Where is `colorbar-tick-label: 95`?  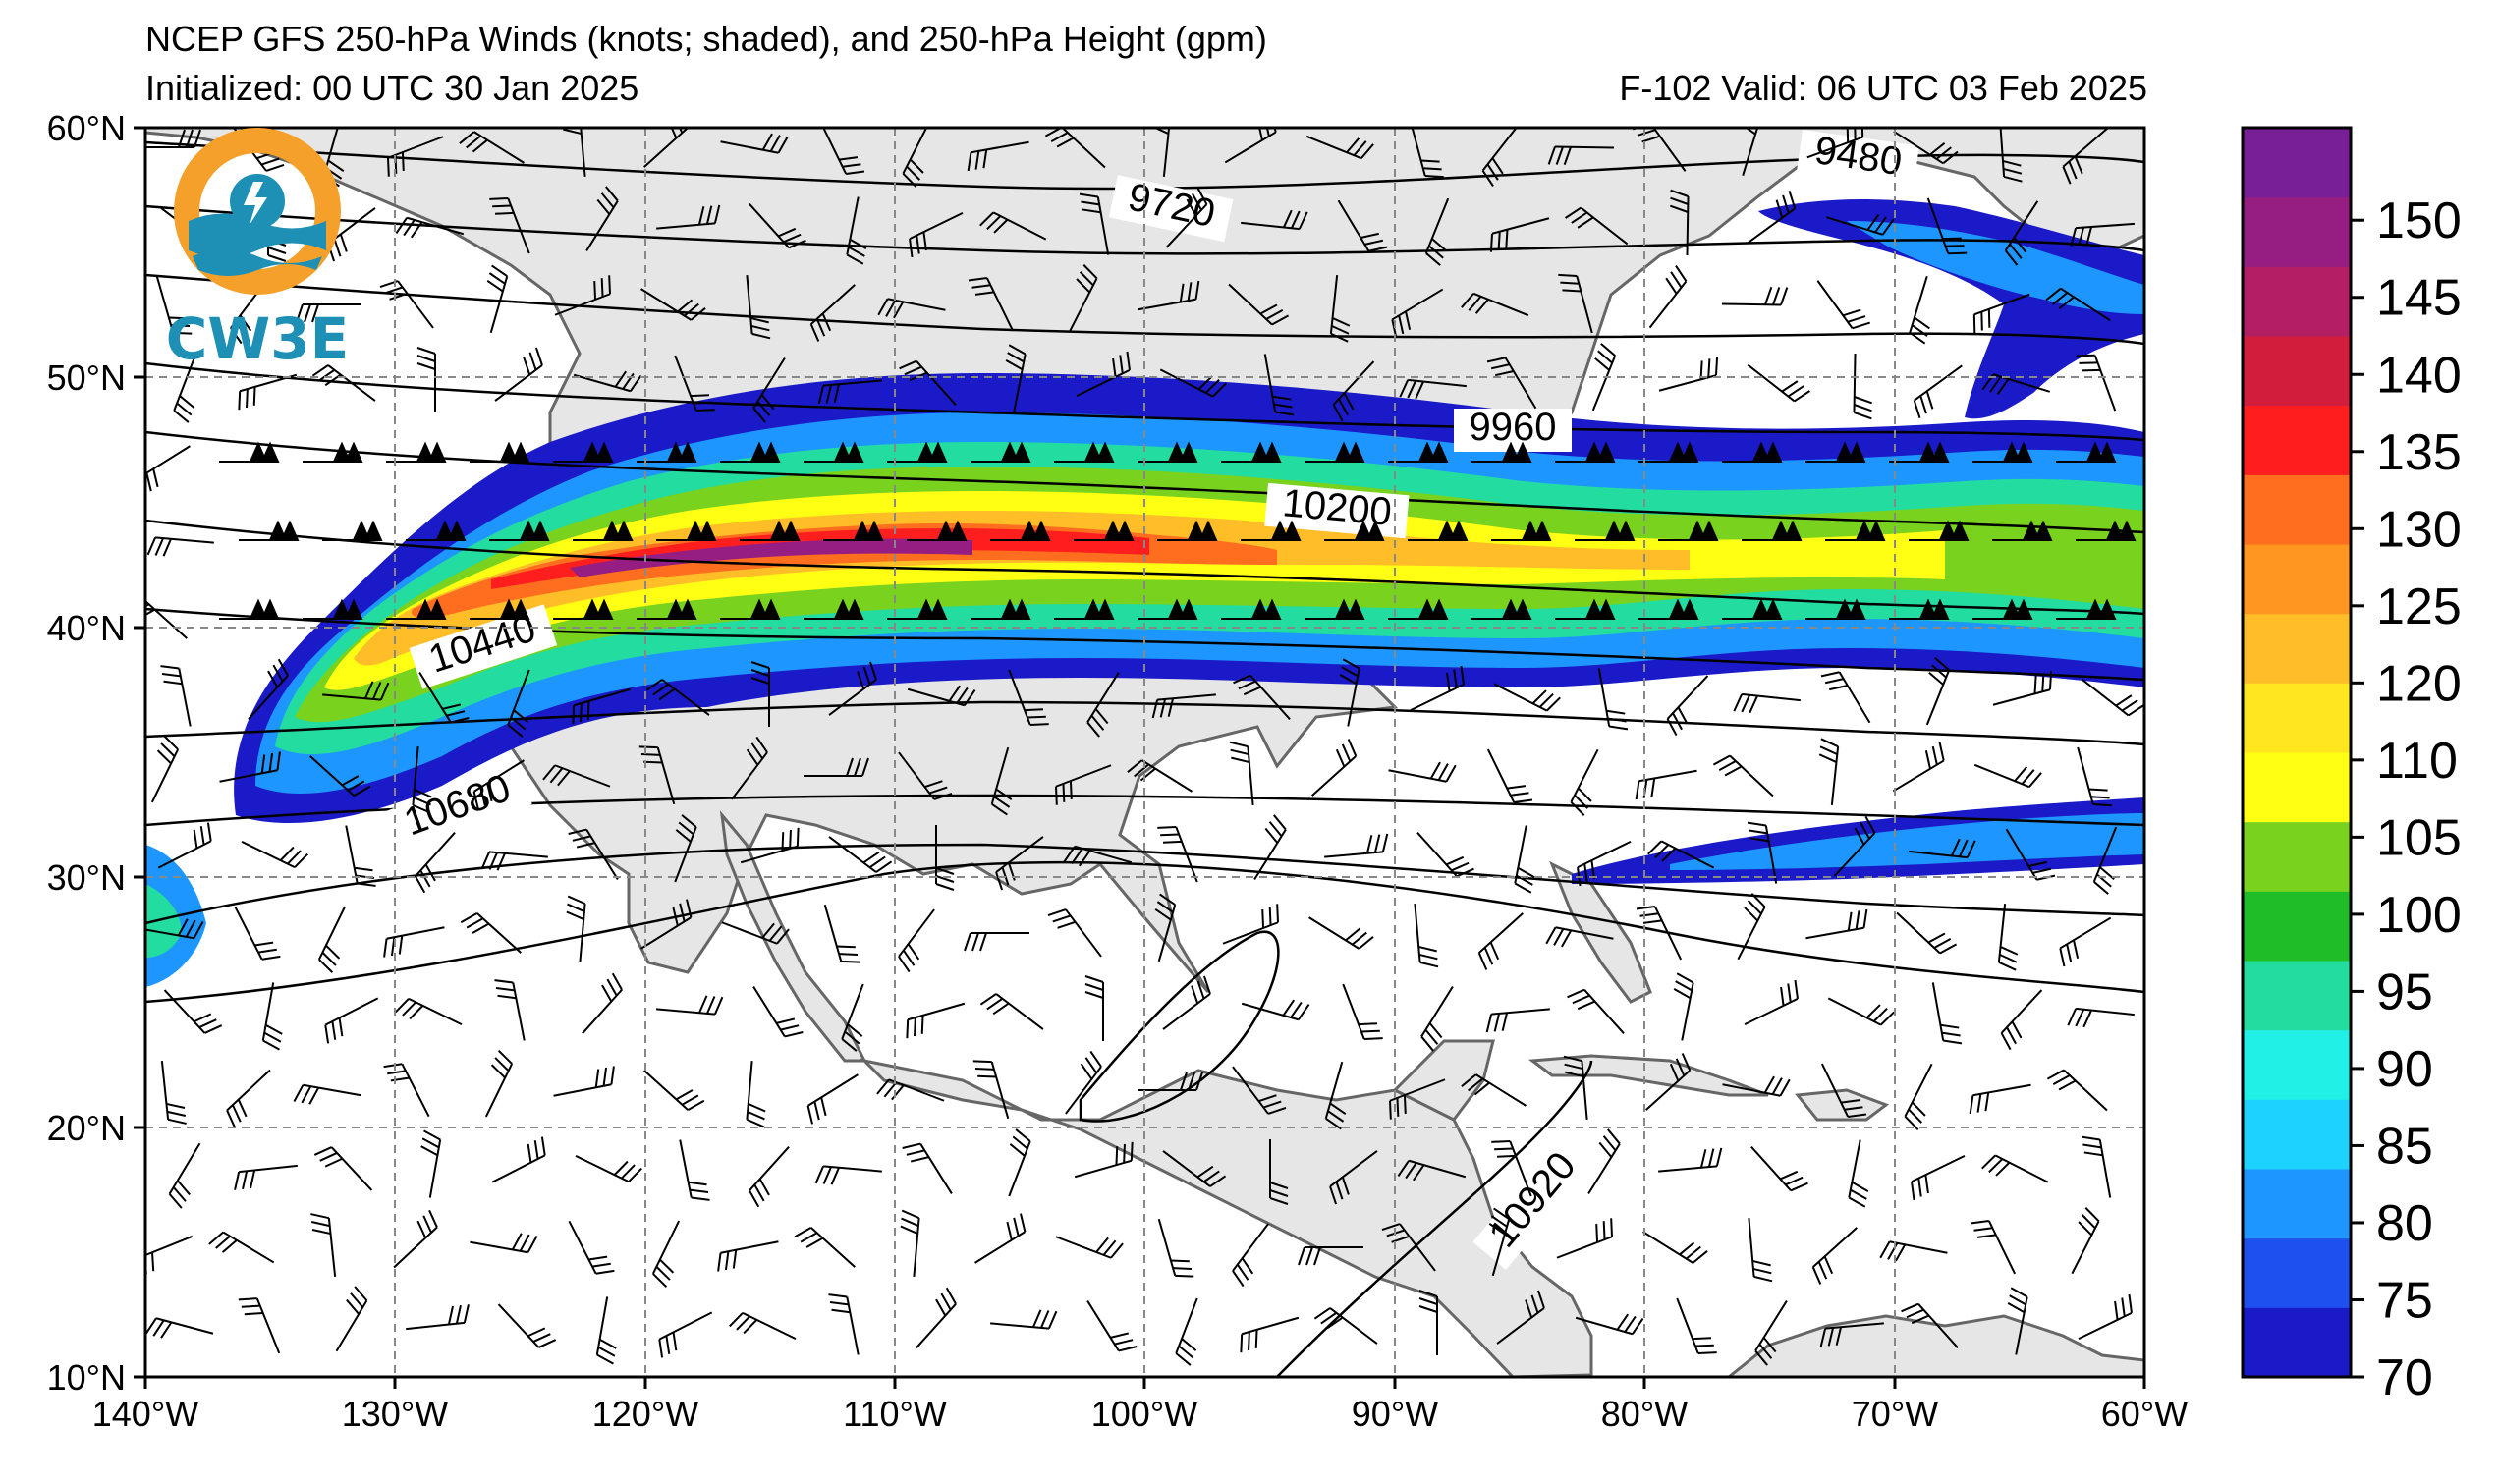
colorbar-tick-label: 95 is located at coordinates (2404, 991).